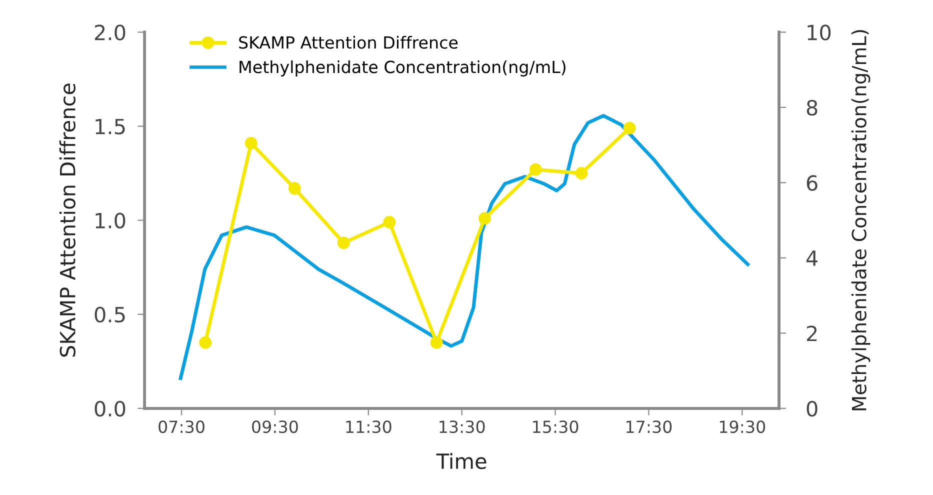  I want to click on y2-tick-label: 2, so click(811, 334).